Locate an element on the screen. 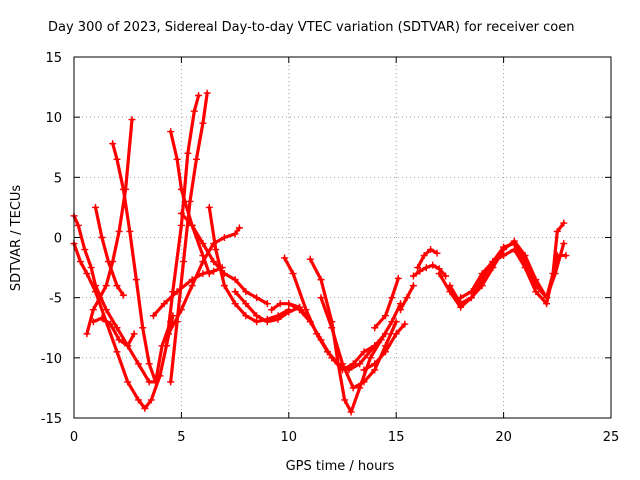 The width and height of the screenshot is (640, 480). x-tick-label: 25 is located at coordinates (611, 437).